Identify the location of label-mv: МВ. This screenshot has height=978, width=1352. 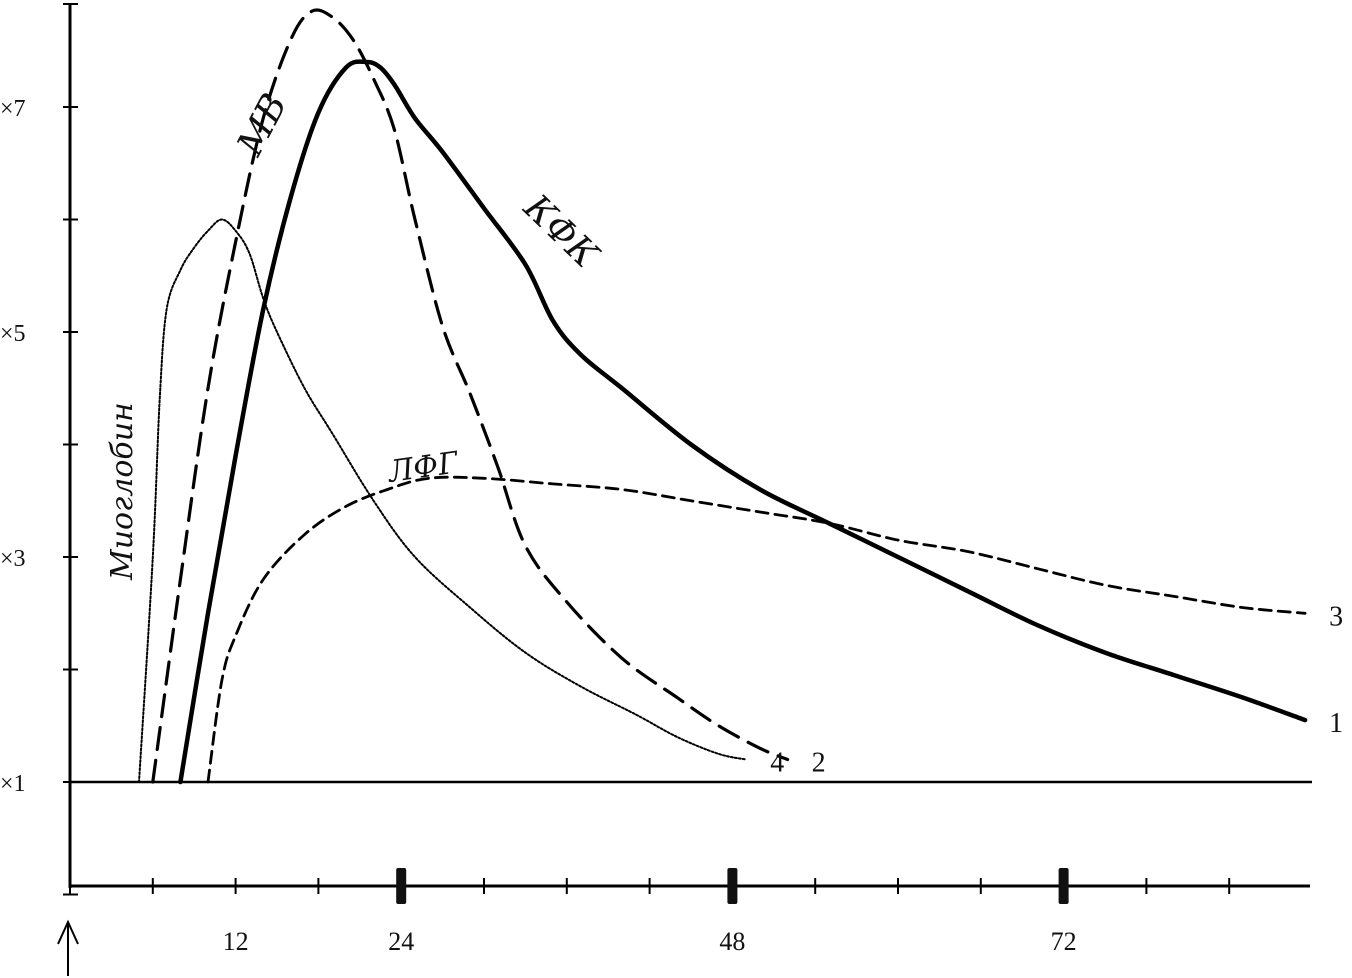
(262, 125).